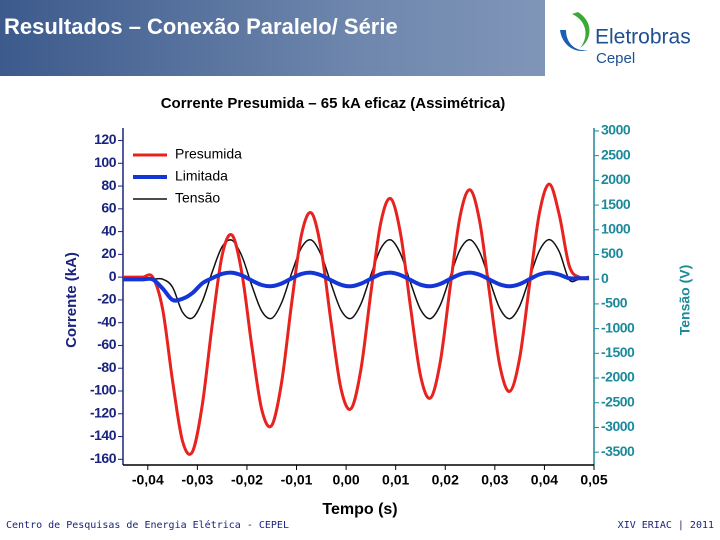 The image size is (720, 540). What do you see at coordinates (618, 377) in the screenshot?
I see `y2-tick-label: -2000` at bounding box center [618, 377].